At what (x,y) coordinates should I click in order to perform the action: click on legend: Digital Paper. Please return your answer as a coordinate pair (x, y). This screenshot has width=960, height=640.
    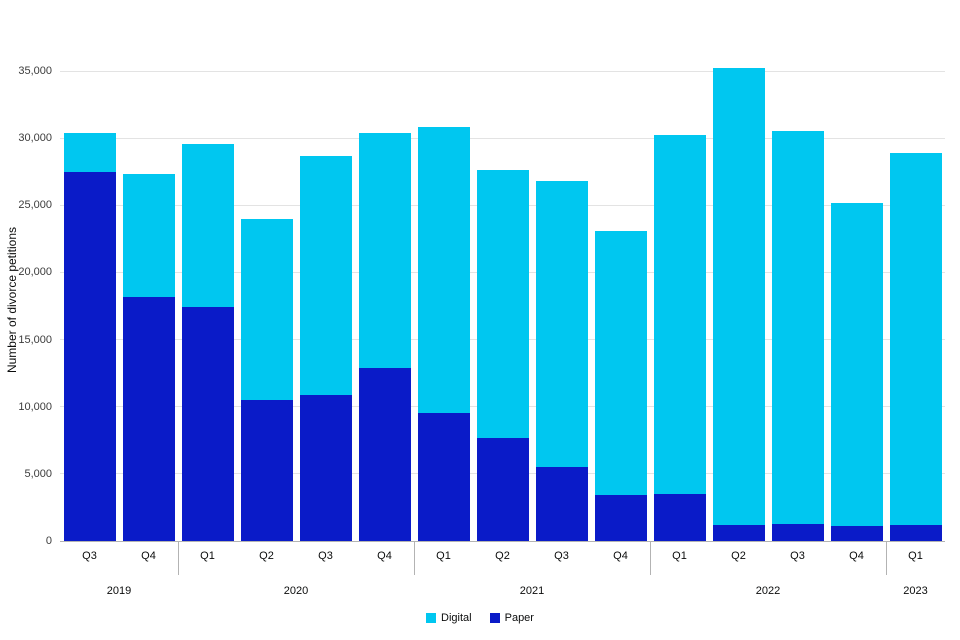
    Looking at the image, I should click on (480, 618).